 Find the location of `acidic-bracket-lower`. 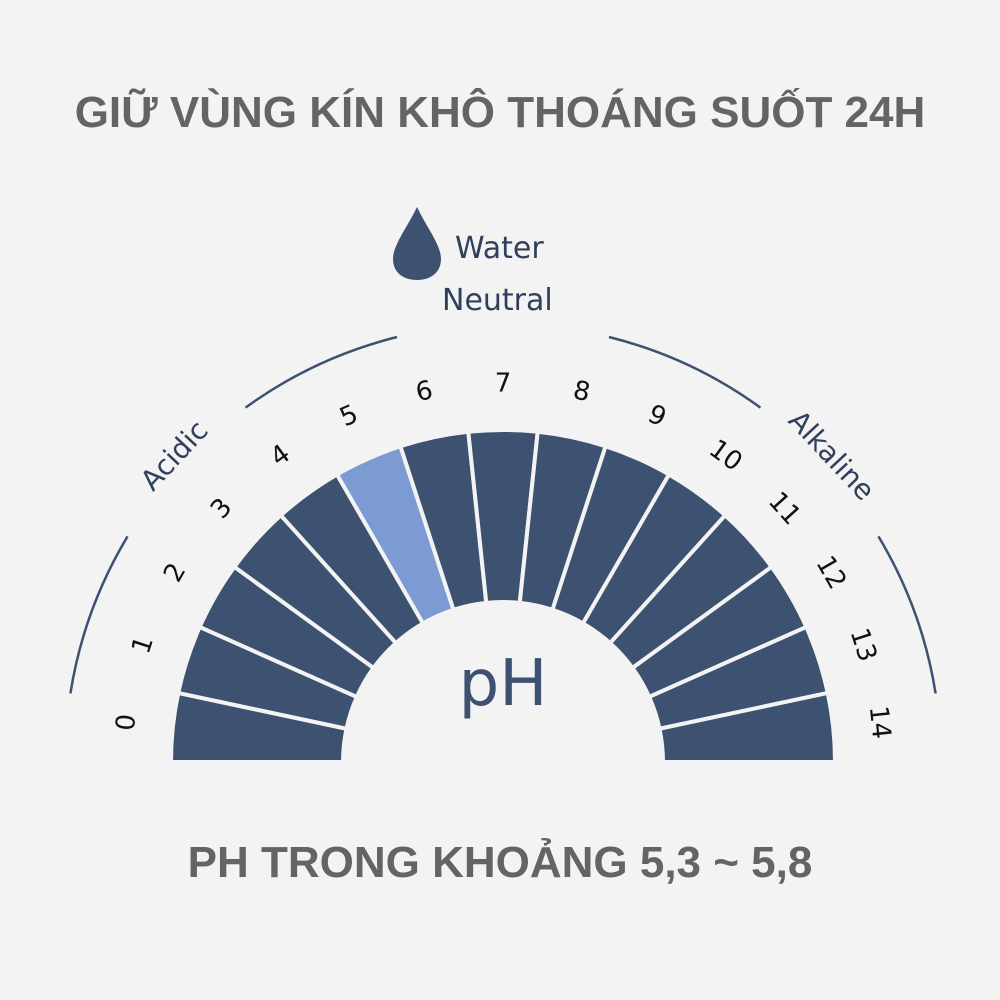

acidic-bracket-lower is located at coordinates (99, 614).